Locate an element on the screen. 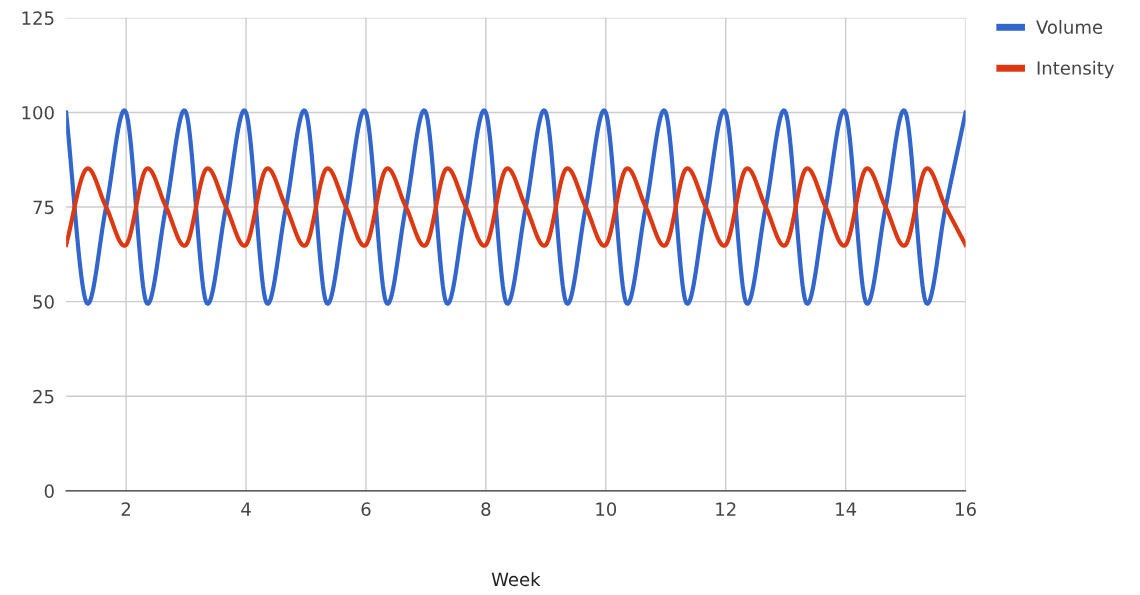 The height and width of the screenshot is (595, 1140). y-tick-label: 50 is located at coordinates (43, 302).